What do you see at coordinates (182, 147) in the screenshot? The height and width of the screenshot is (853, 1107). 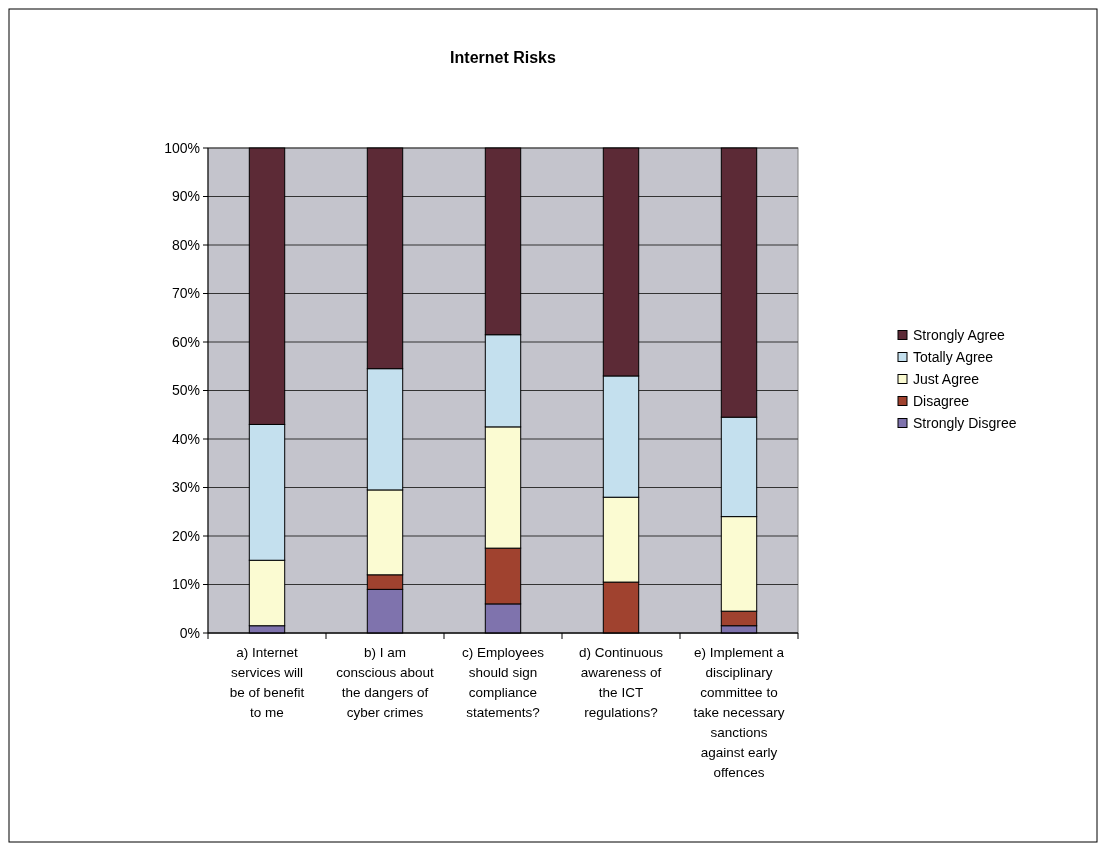 I see `y-tick-label: 100%` at bounding box center [182, 147].